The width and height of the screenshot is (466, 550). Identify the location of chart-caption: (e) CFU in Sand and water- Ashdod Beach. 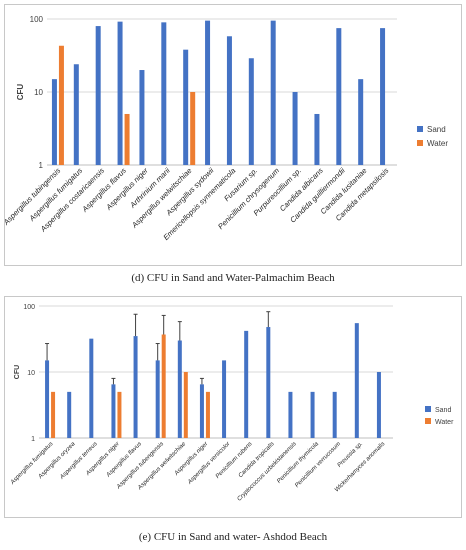
(233, 537).